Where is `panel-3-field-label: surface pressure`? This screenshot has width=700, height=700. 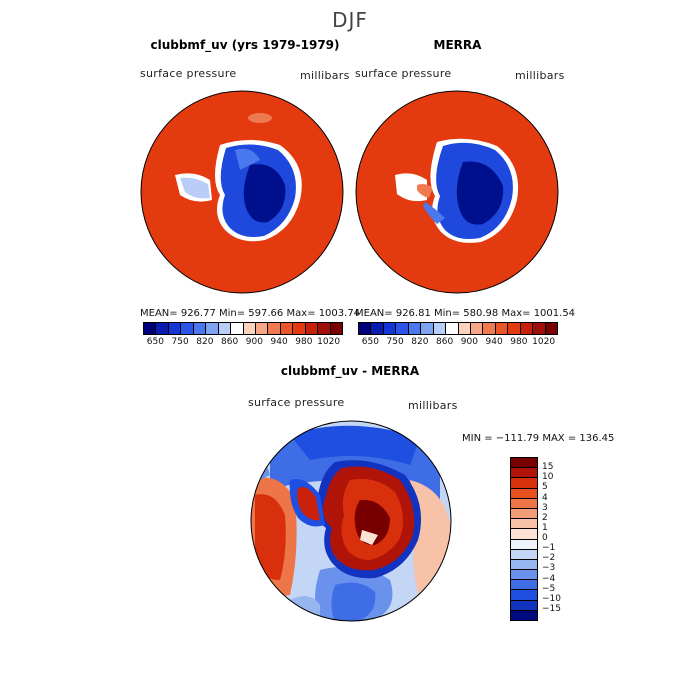
panel-3-field-label: surface pressure is located at coordinates (296, 402).